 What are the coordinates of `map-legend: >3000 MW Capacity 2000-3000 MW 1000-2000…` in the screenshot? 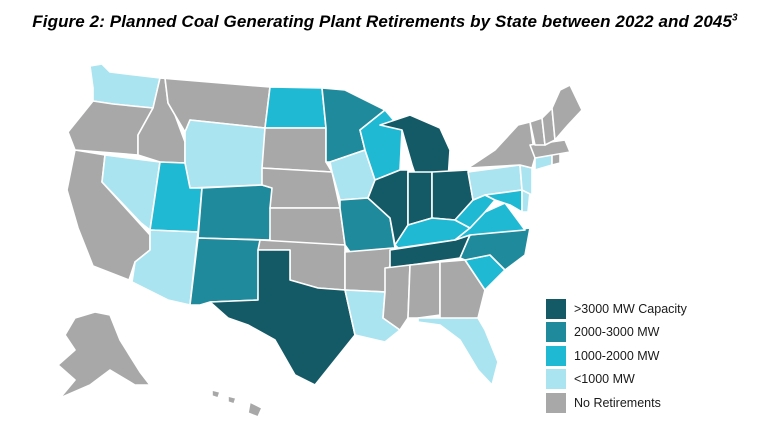 It's located at (616, 356).